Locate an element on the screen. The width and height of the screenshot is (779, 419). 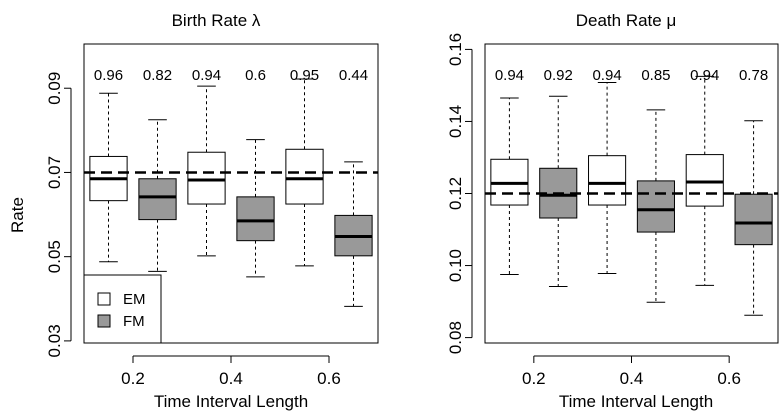
y-axis-label: Rate is located at coordinates (17, 215).